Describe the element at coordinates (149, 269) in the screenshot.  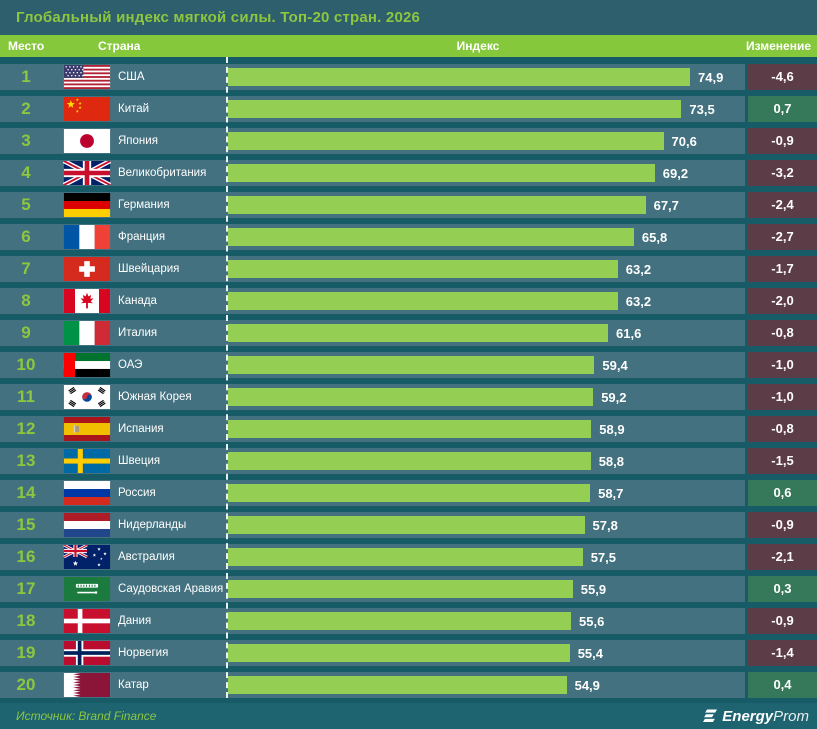
I see `country-label: Швейцария` at that location.